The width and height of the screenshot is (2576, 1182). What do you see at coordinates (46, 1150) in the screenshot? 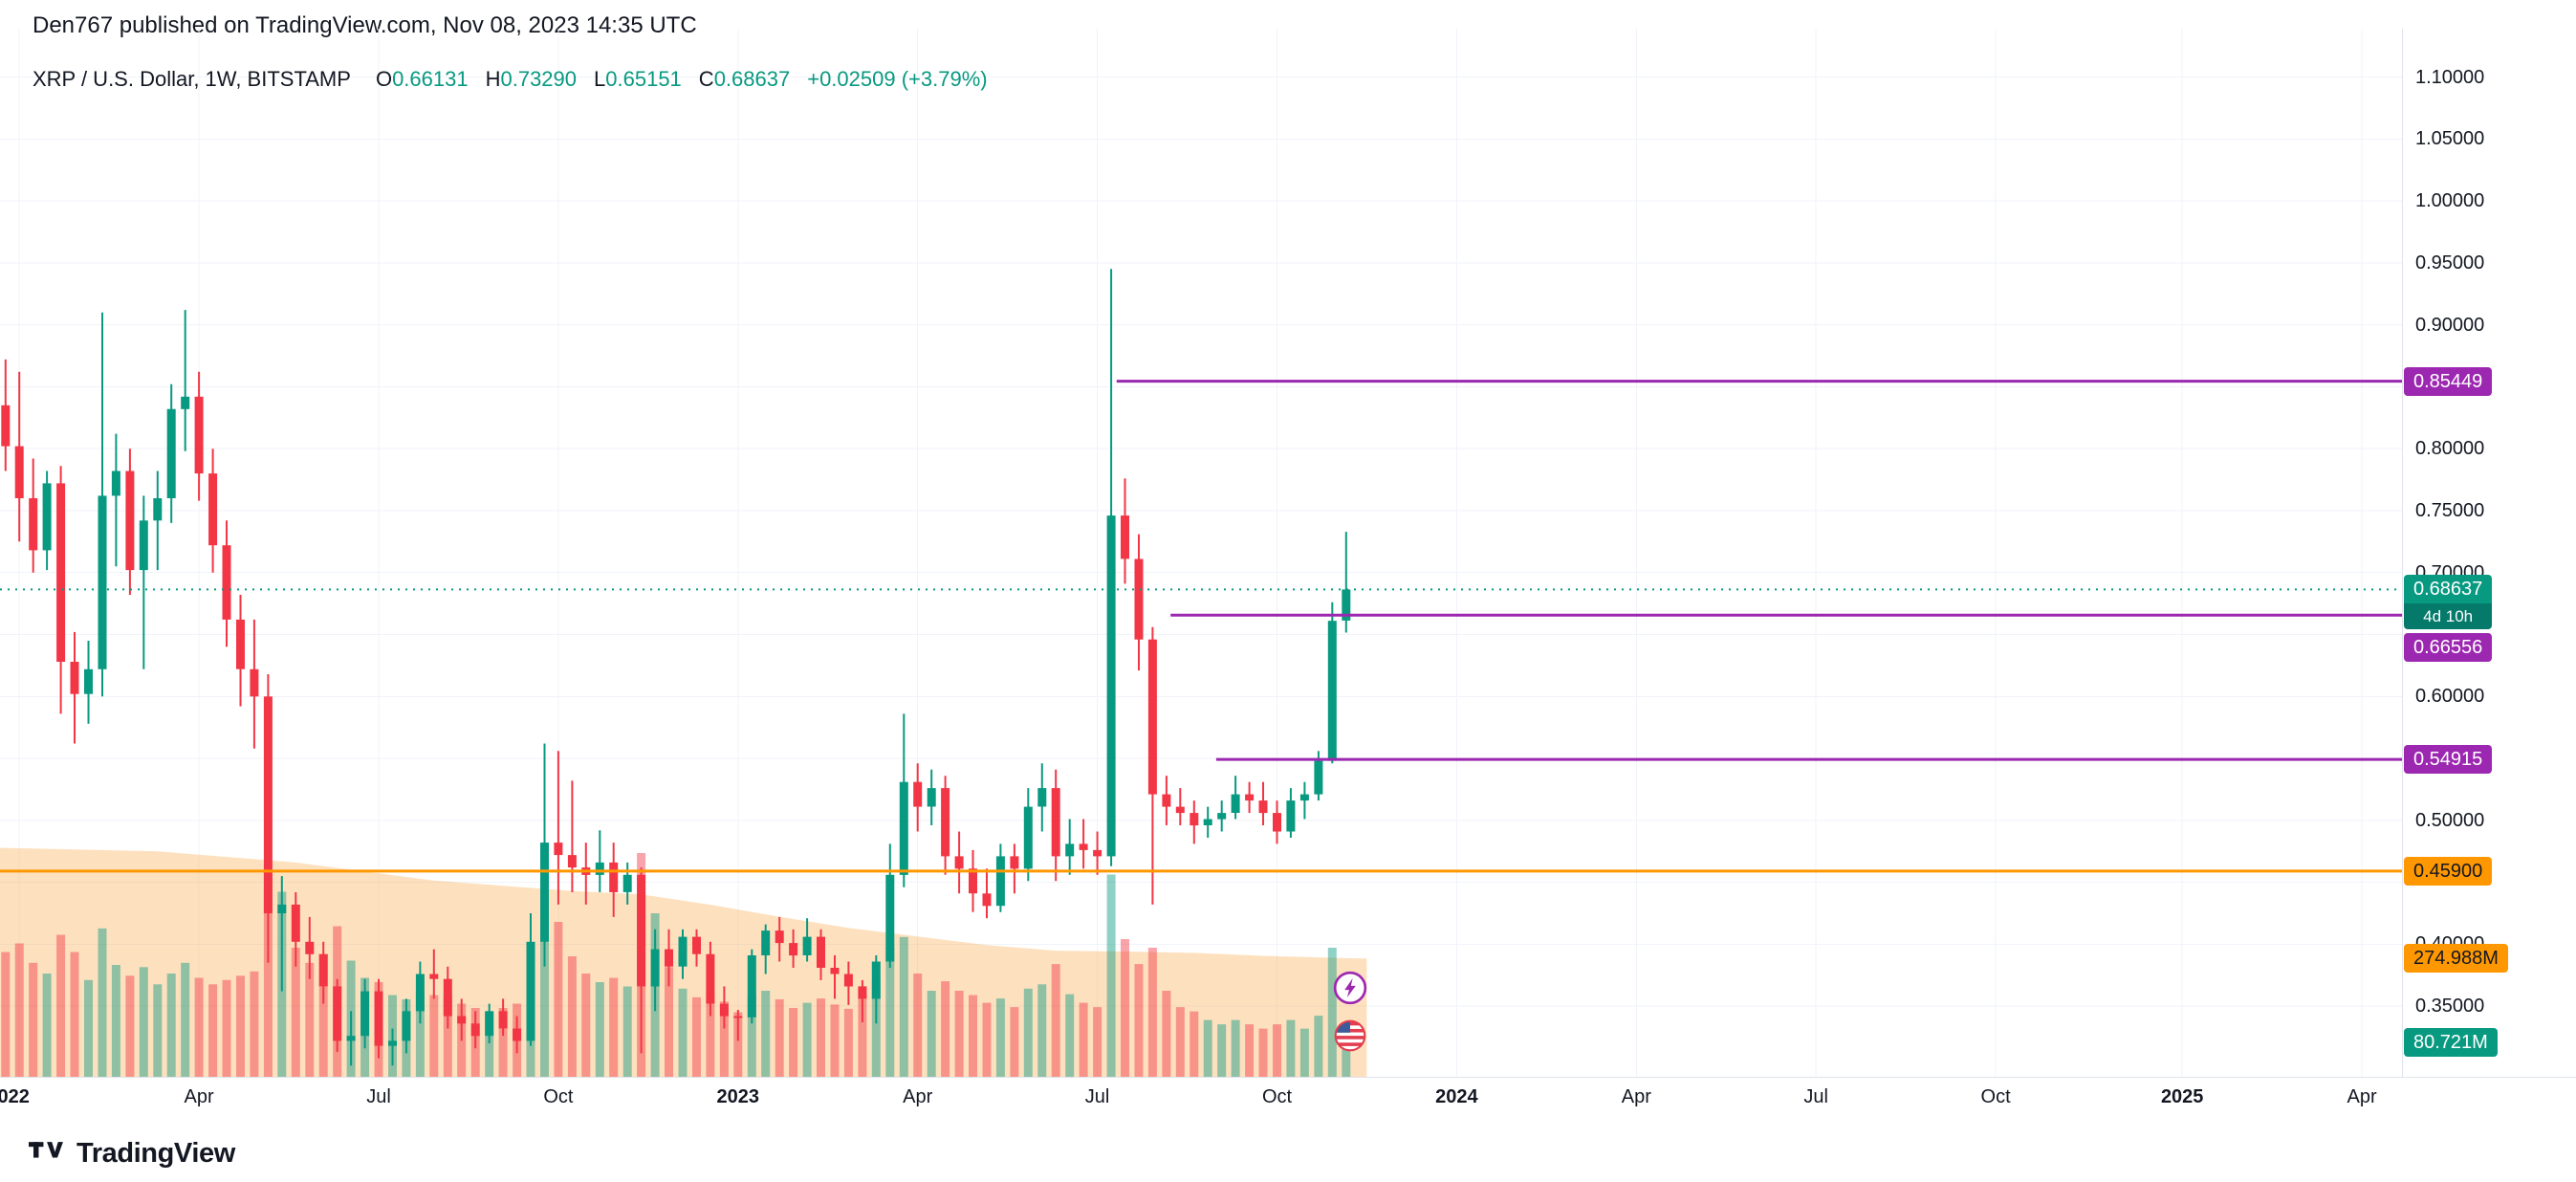
I see `tradingview-mark-icon` at bounding box center [46, 1150].